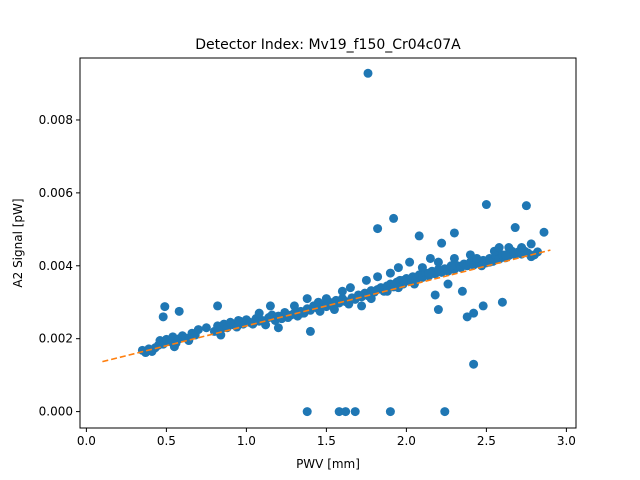 Image resolution: width=640 pixels, height=480 pixels. What do you see at coordinates (326, 441) in the screenshot?
I see `x-tick-label: 1.5` at bounding box center [326, 441].